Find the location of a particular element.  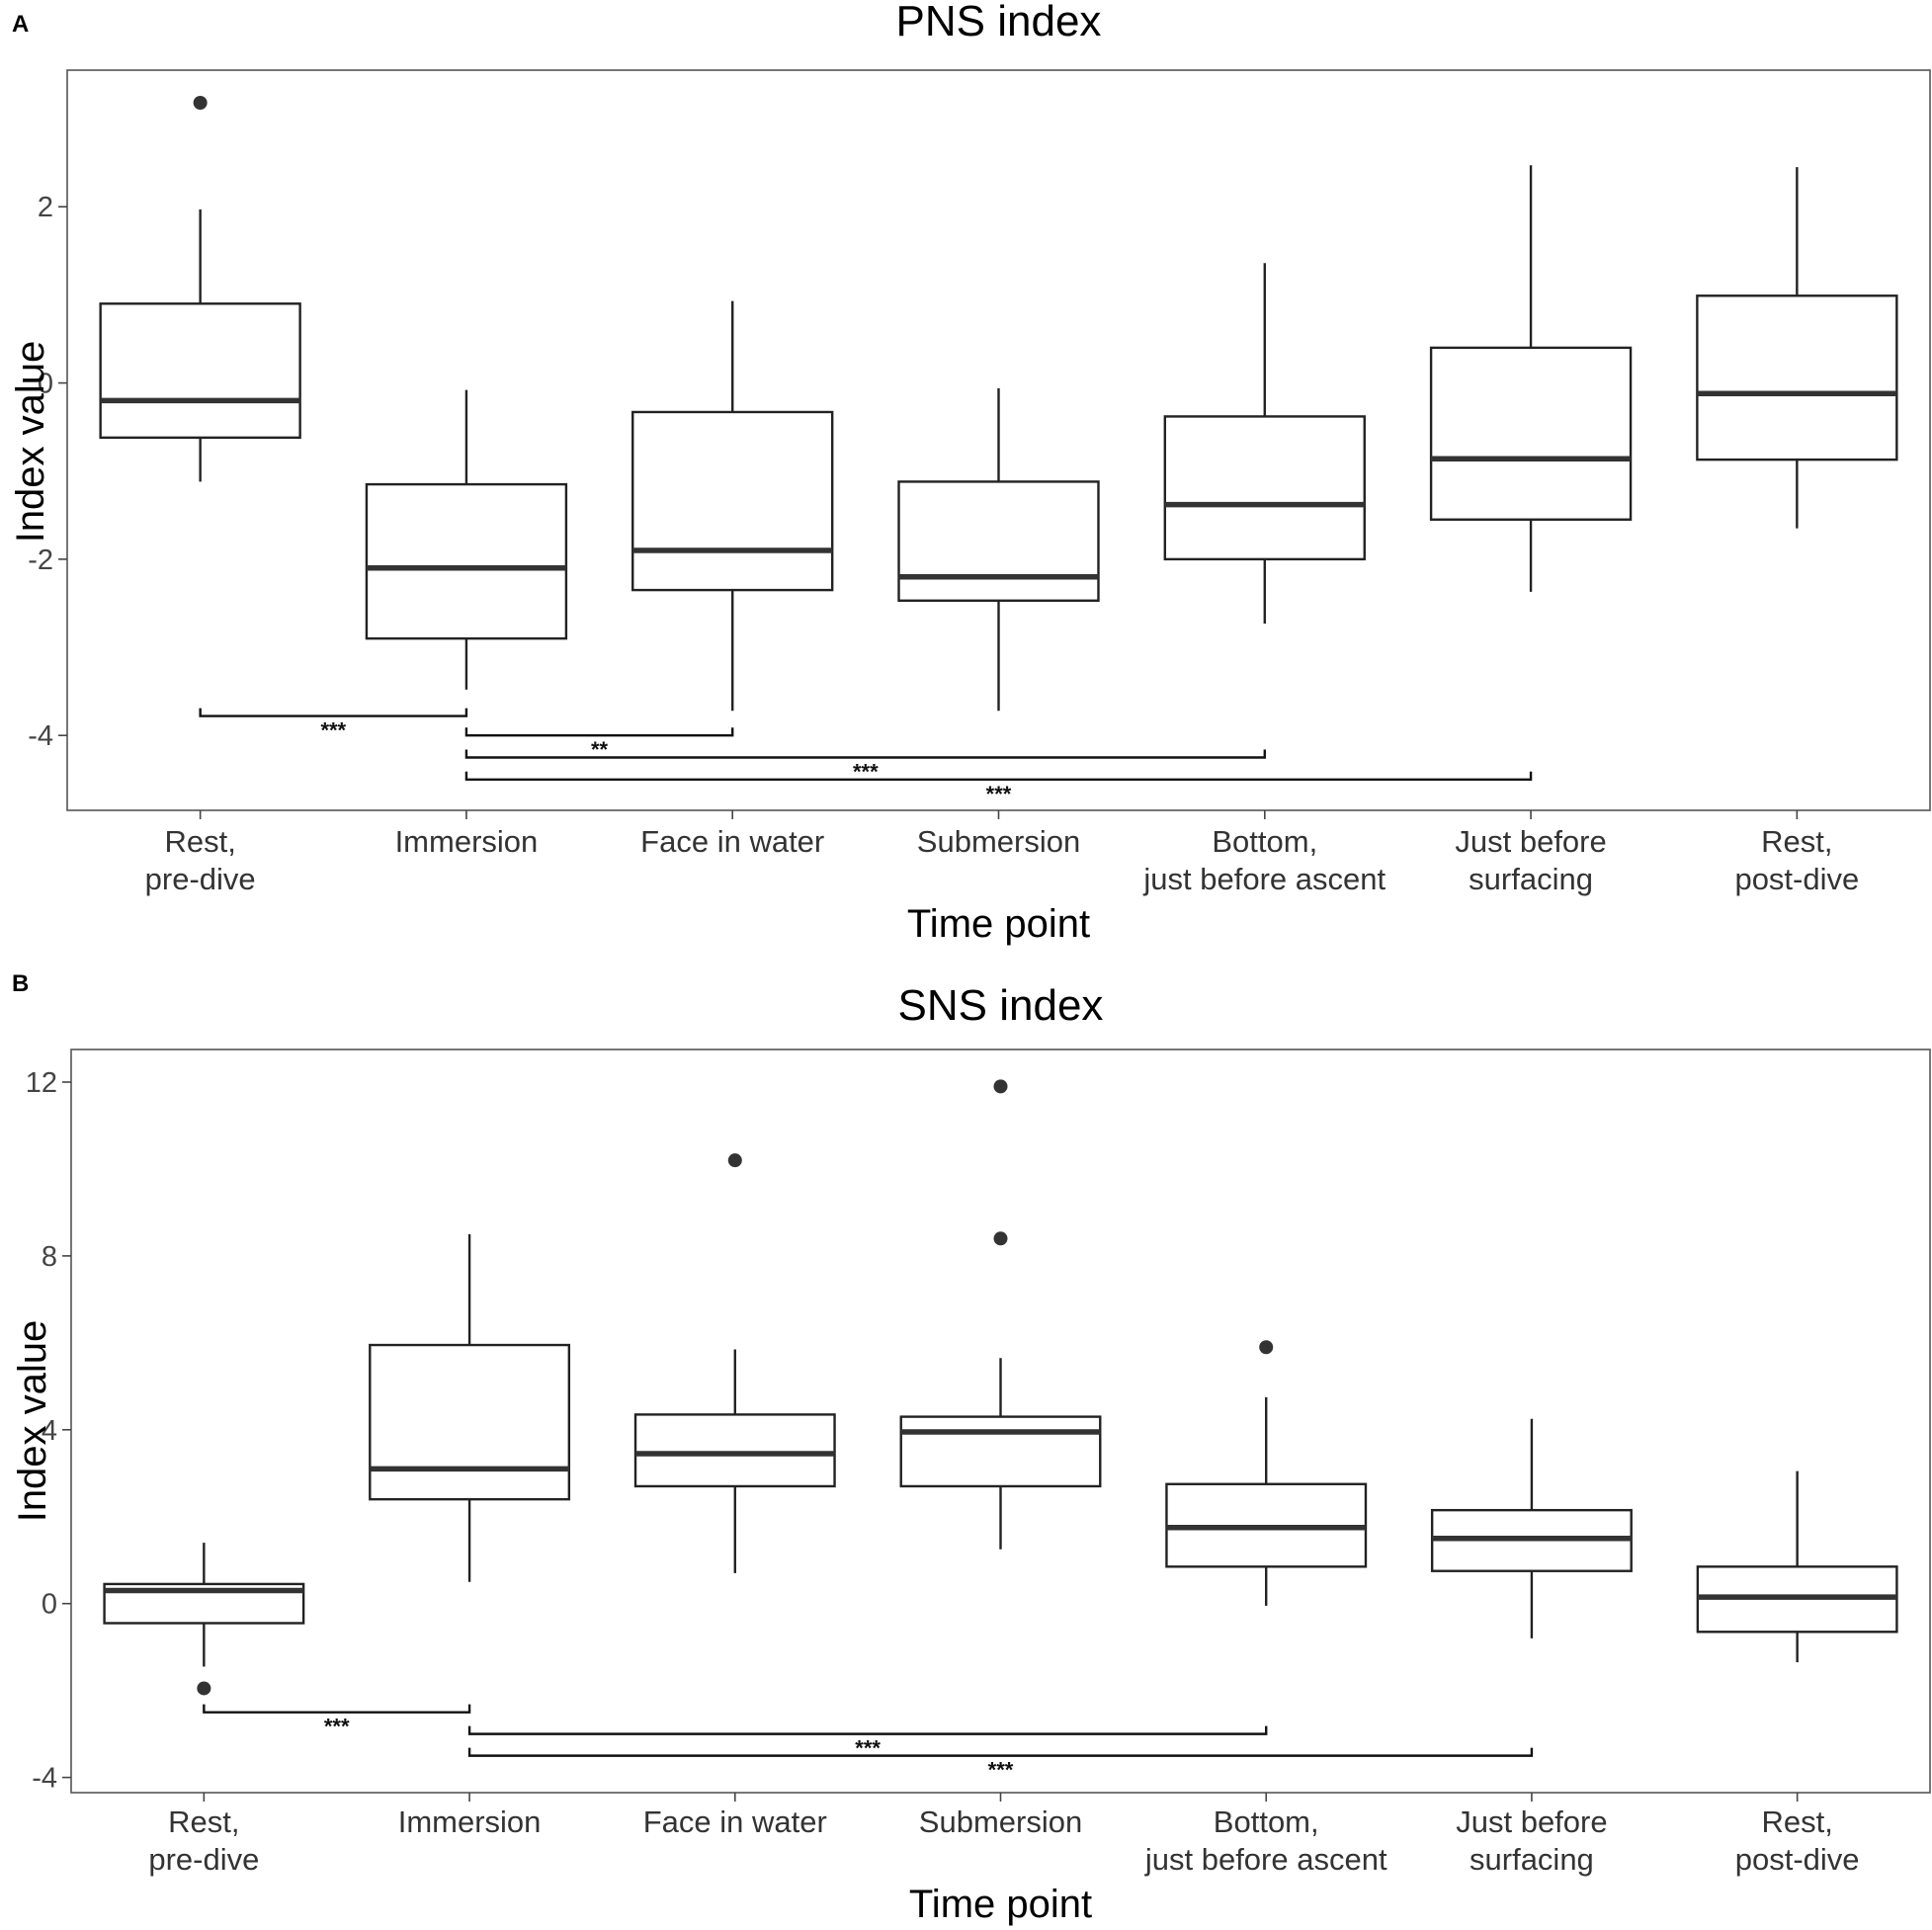

y-tick-label: 2 is located at coordinates (45, 207).